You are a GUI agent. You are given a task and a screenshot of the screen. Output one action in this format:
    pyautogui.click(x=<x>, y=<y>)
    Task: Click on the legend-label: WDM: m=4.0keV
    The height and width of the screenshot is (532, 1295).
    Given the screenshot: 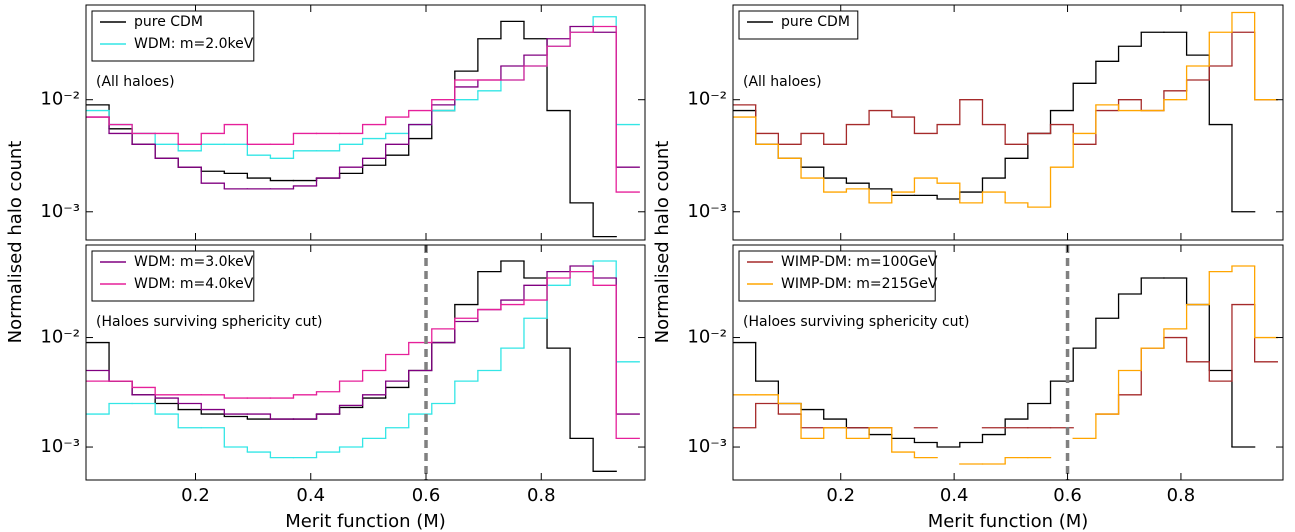 What is the action you would take?
    pyautogui.click(x=194, y=284)
    